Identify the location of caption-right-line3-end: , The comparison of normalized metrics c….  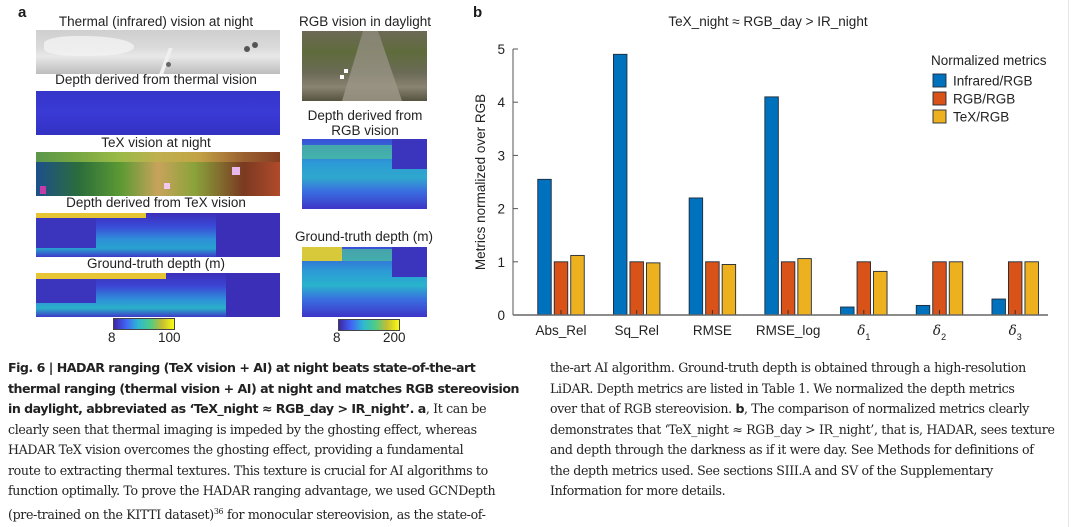
(887, 408).